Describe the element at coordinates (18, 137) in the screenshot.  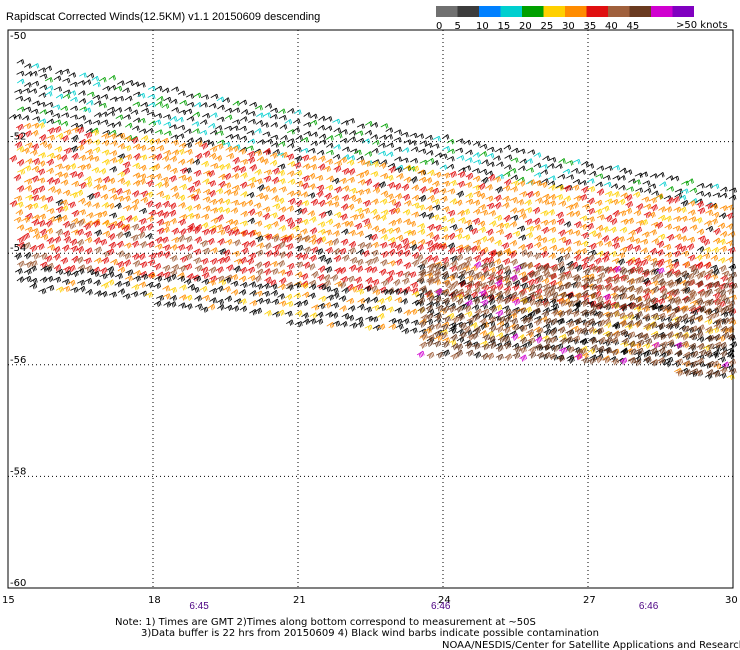
I see `y-tick-label: -52` at that location.